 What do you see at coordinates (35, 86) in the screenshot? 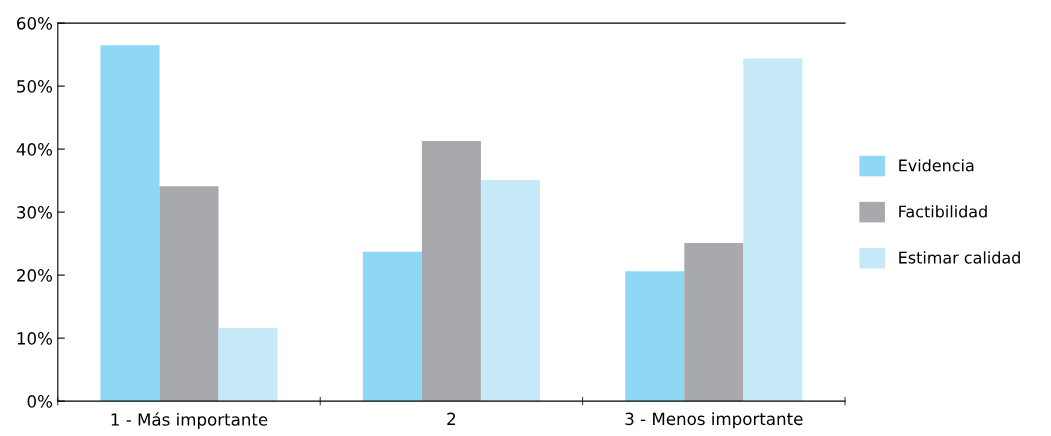
I see `y-tick-label: 50%` at bounding box center [35, 86].